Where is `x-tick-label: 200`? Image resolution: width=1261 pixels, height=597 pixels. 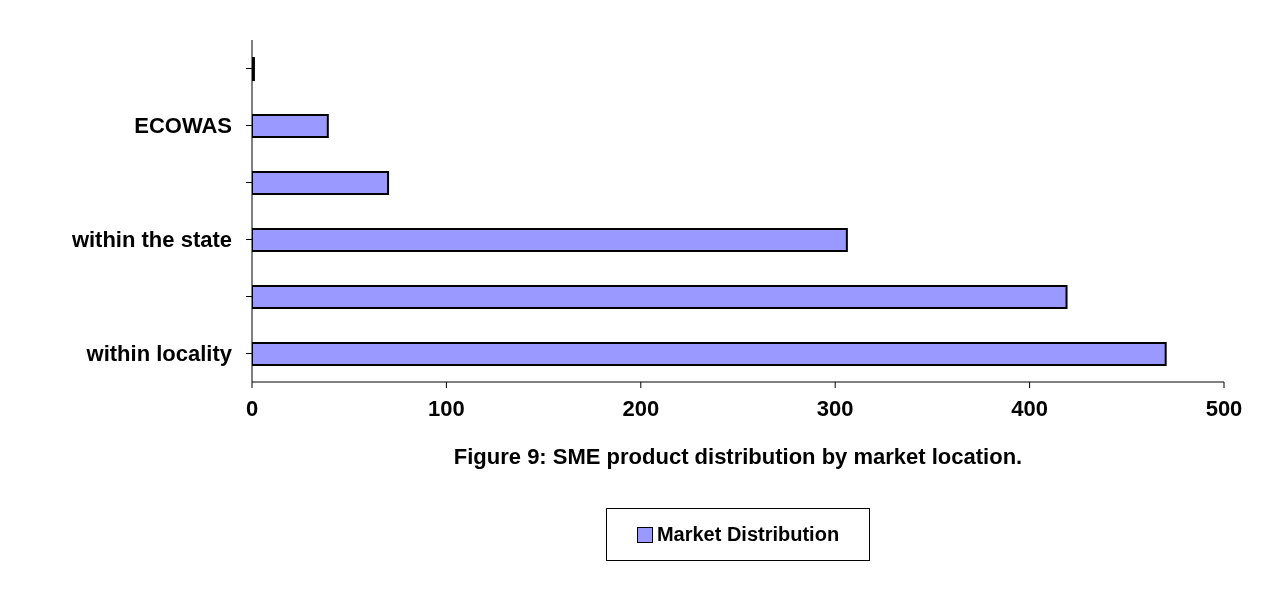
x-tick-label: 200 is located at coordinates (641, 408).